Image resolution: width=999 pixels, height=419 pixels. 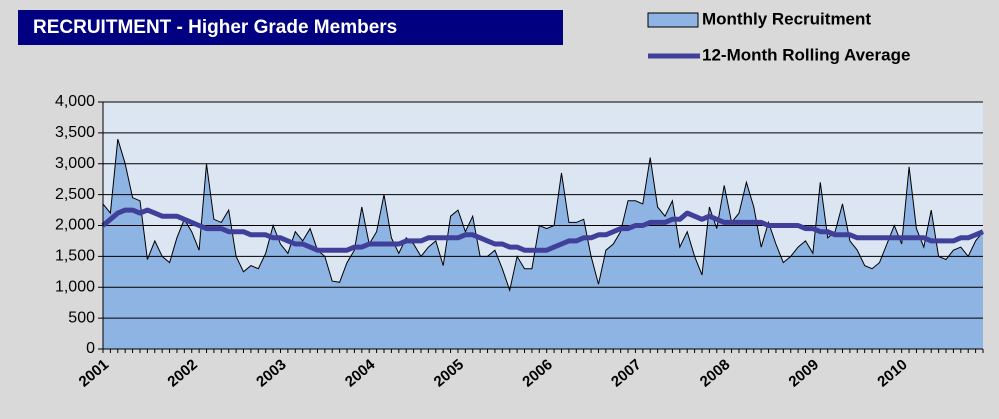 I want to click on y-tick-label: 1,500, so click(x=75, y=256).